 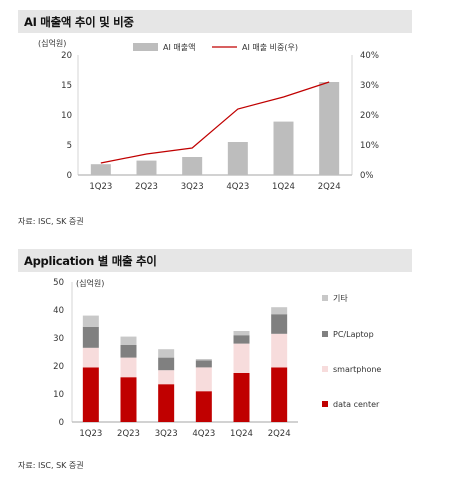 I want to click on chart1-title-bar: AI 매출액 추이 및 비중, so click(x=215, y=21).